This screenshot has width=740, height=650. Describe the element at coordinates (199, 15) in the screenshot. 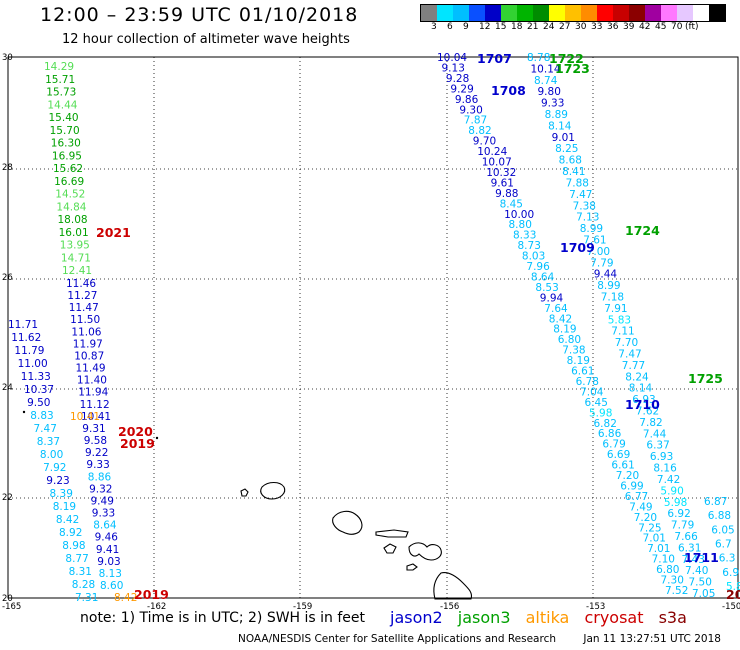

I see `page-title: 12:00 – 23:59 UTC 01/10/2018` at that location.